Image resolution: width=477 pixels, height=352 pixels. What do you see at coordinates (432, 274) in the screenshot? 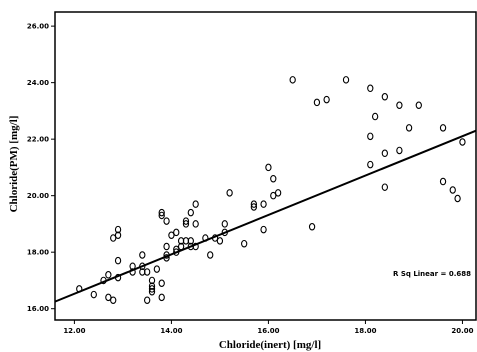
I see `r-squared-annotation: R Sq Linear = 0.688` at bounding box center [432, 274].